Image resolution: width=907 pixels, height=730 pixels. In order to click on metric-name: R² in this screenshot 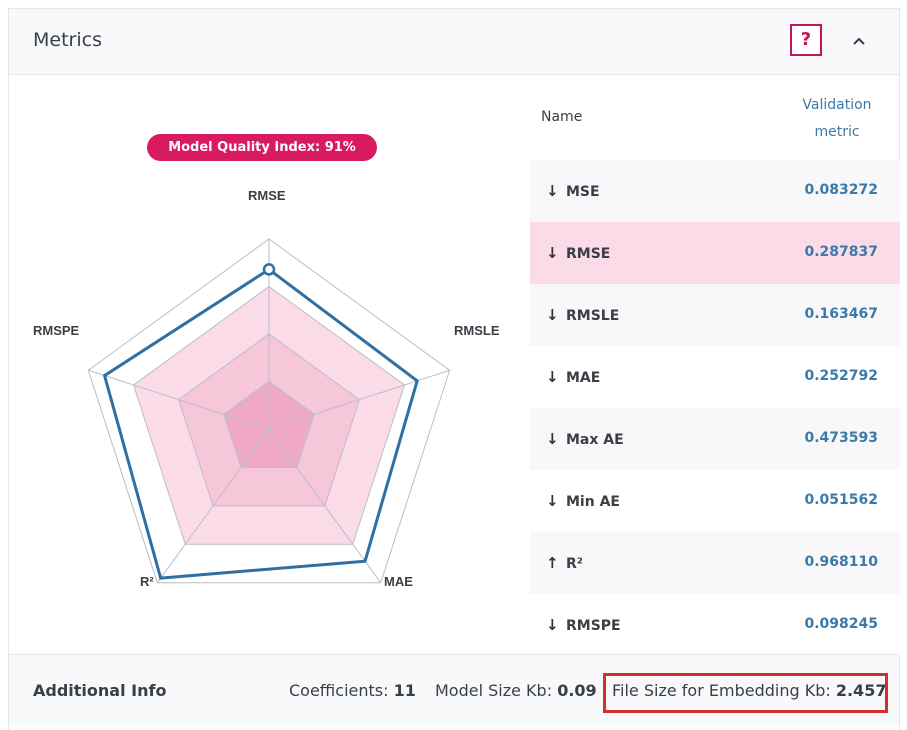, I will do `click(574, 564)`.